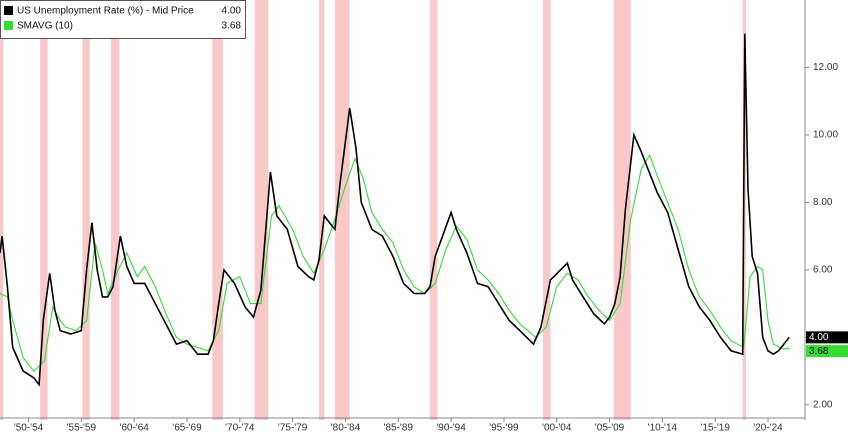 The height and width of the screenshot is (437, 848). I want to click on legend-label: SMAVG (10), so click(45, 26).